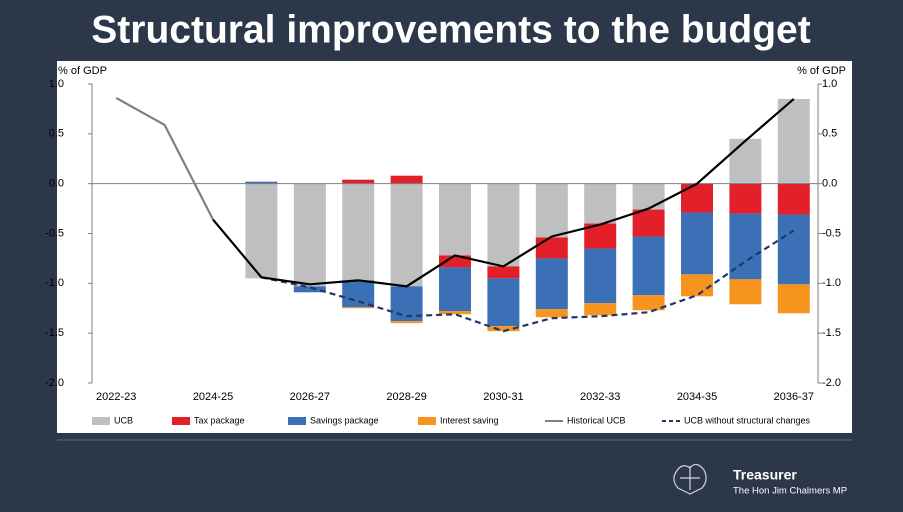 The height and width of the screenshot is (512, 903). What do you see at coordinates (344, 420) in the screenshot?
I see `legend-label: Savings package` at bounding box center [344, 420].